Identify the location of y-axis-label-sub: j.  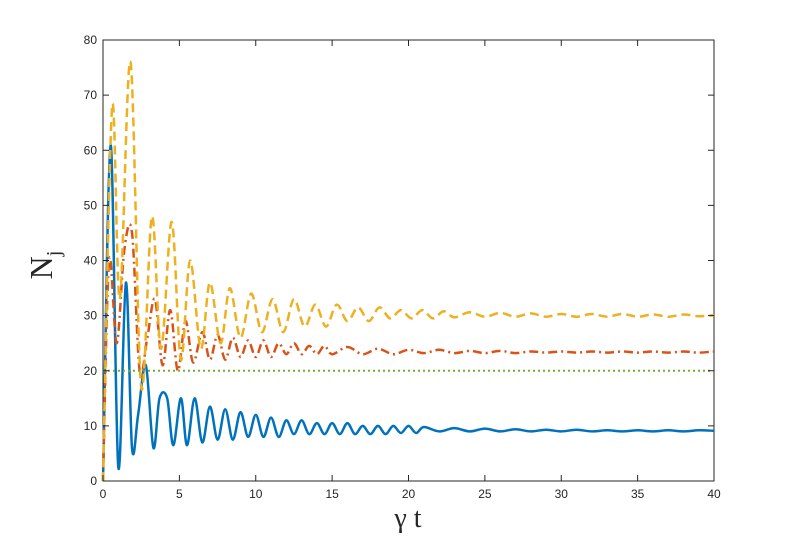
(54, 254).